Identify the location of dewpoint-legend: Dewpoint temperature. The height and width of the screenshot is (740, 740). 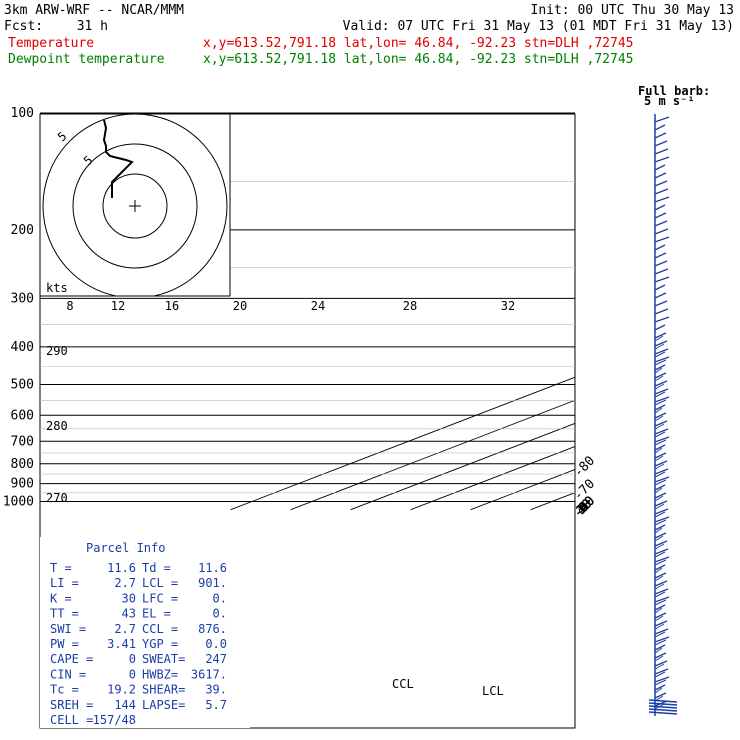
(86, 59).